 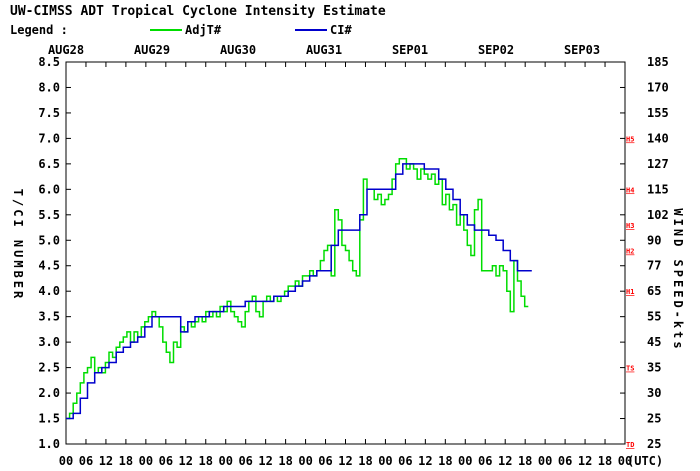 What do you see at coordinates (39, 30) in the screenshot?
I see `legend-label: Legend :` at bounding box center [39, 30].